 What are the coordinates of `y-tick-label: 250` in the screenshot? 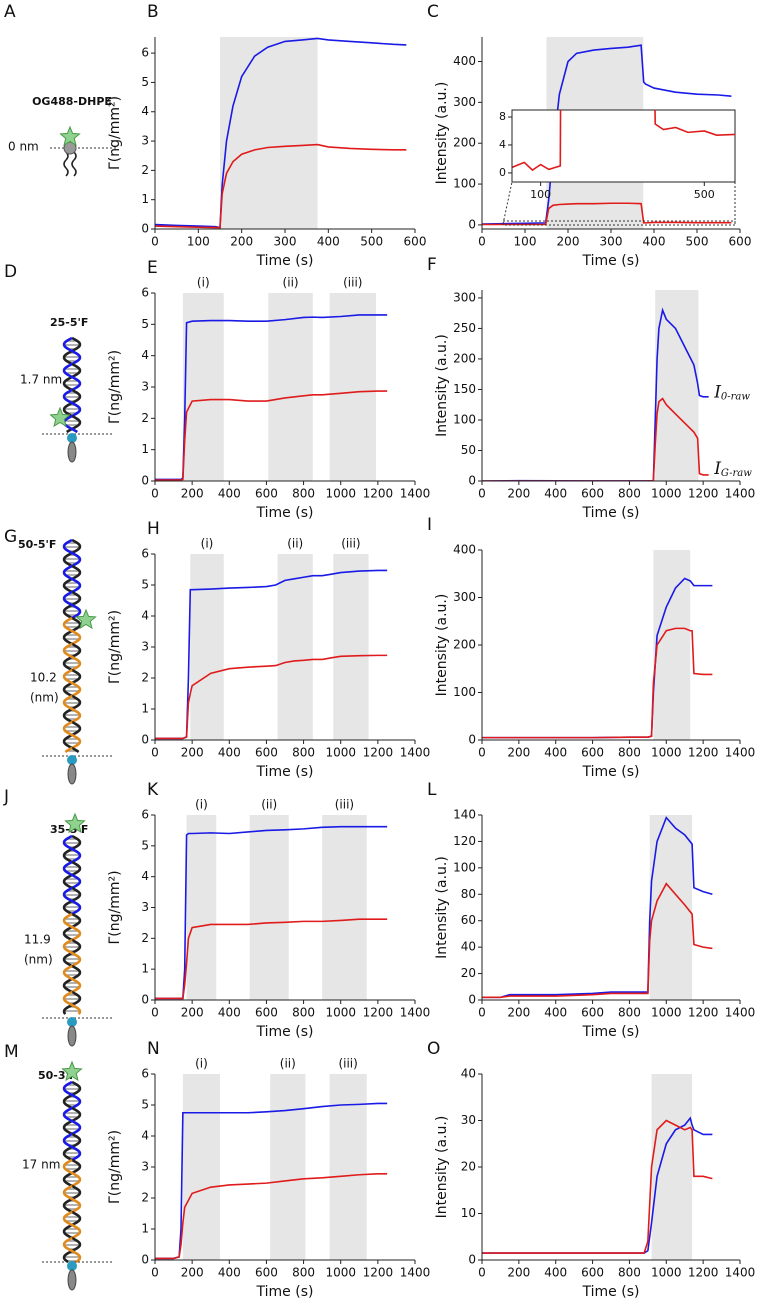 It's located at (464, 328).